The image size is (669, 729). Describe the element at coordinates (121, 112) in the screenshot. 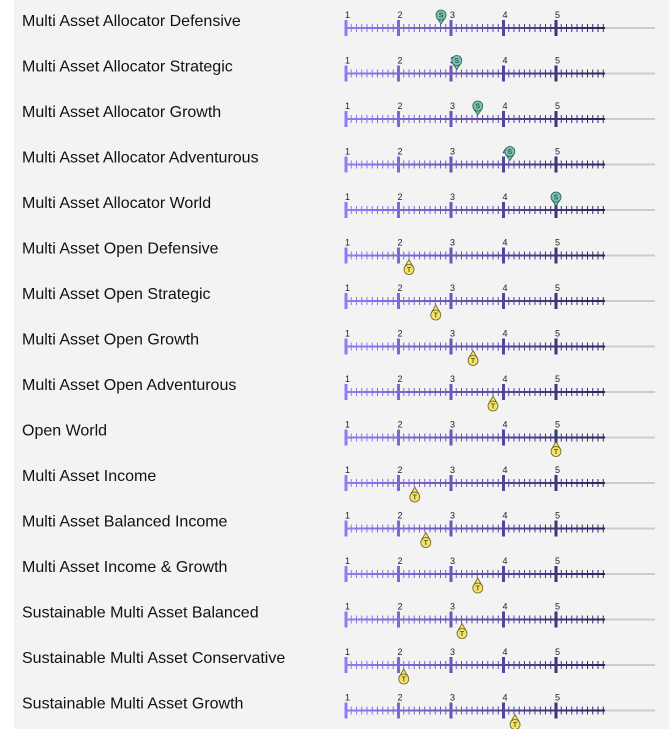

I see `fund-name: Multi Asset Allocator Growth` at that location.